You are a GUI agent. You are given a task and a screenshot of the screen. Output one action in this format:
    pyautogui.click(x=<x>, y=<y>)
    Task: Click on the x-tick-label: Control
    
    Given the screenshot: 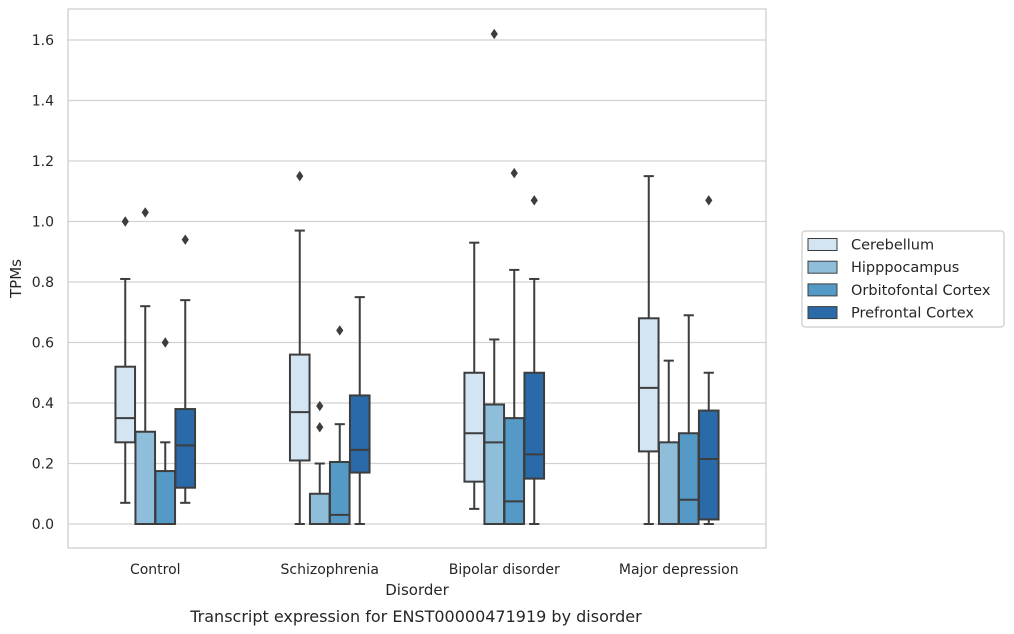 What is the action you would take?
    pyautogui.click(x=155, y=570)
    